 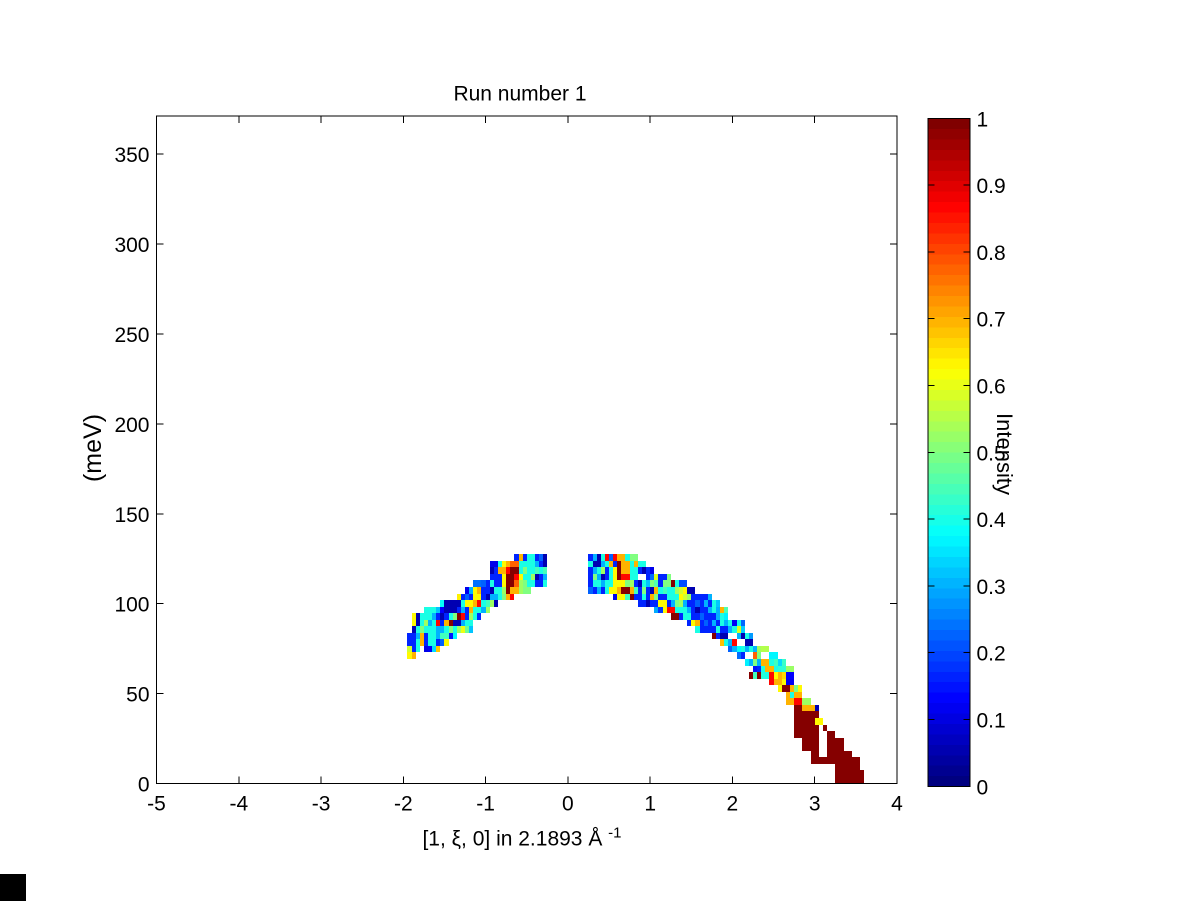 I want to click on svg-text: 4, so click(x=897, y=804).